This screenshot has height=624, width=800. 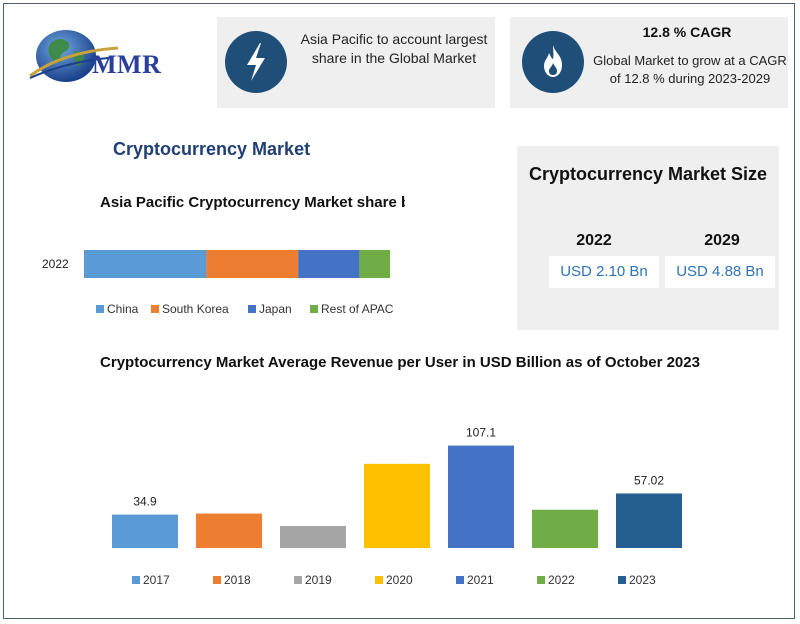 What do you see at coordinates (480, 580) in the screenshot?
I see `legend-label: 2021` at bounding box center [480, 580].